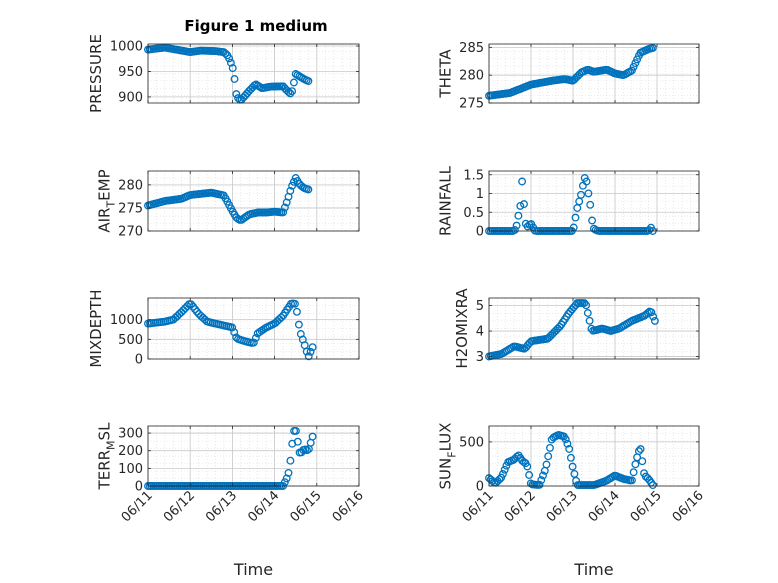 The height and width of the screenshot is (583, 778). I want to click on y-tick-label: 500, so click(130, 340).